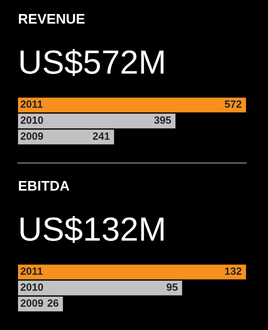  What do you see at coordinates (233, 104) in the screenshot?
I see `data-label: 572` at bounding box center [233, 104].